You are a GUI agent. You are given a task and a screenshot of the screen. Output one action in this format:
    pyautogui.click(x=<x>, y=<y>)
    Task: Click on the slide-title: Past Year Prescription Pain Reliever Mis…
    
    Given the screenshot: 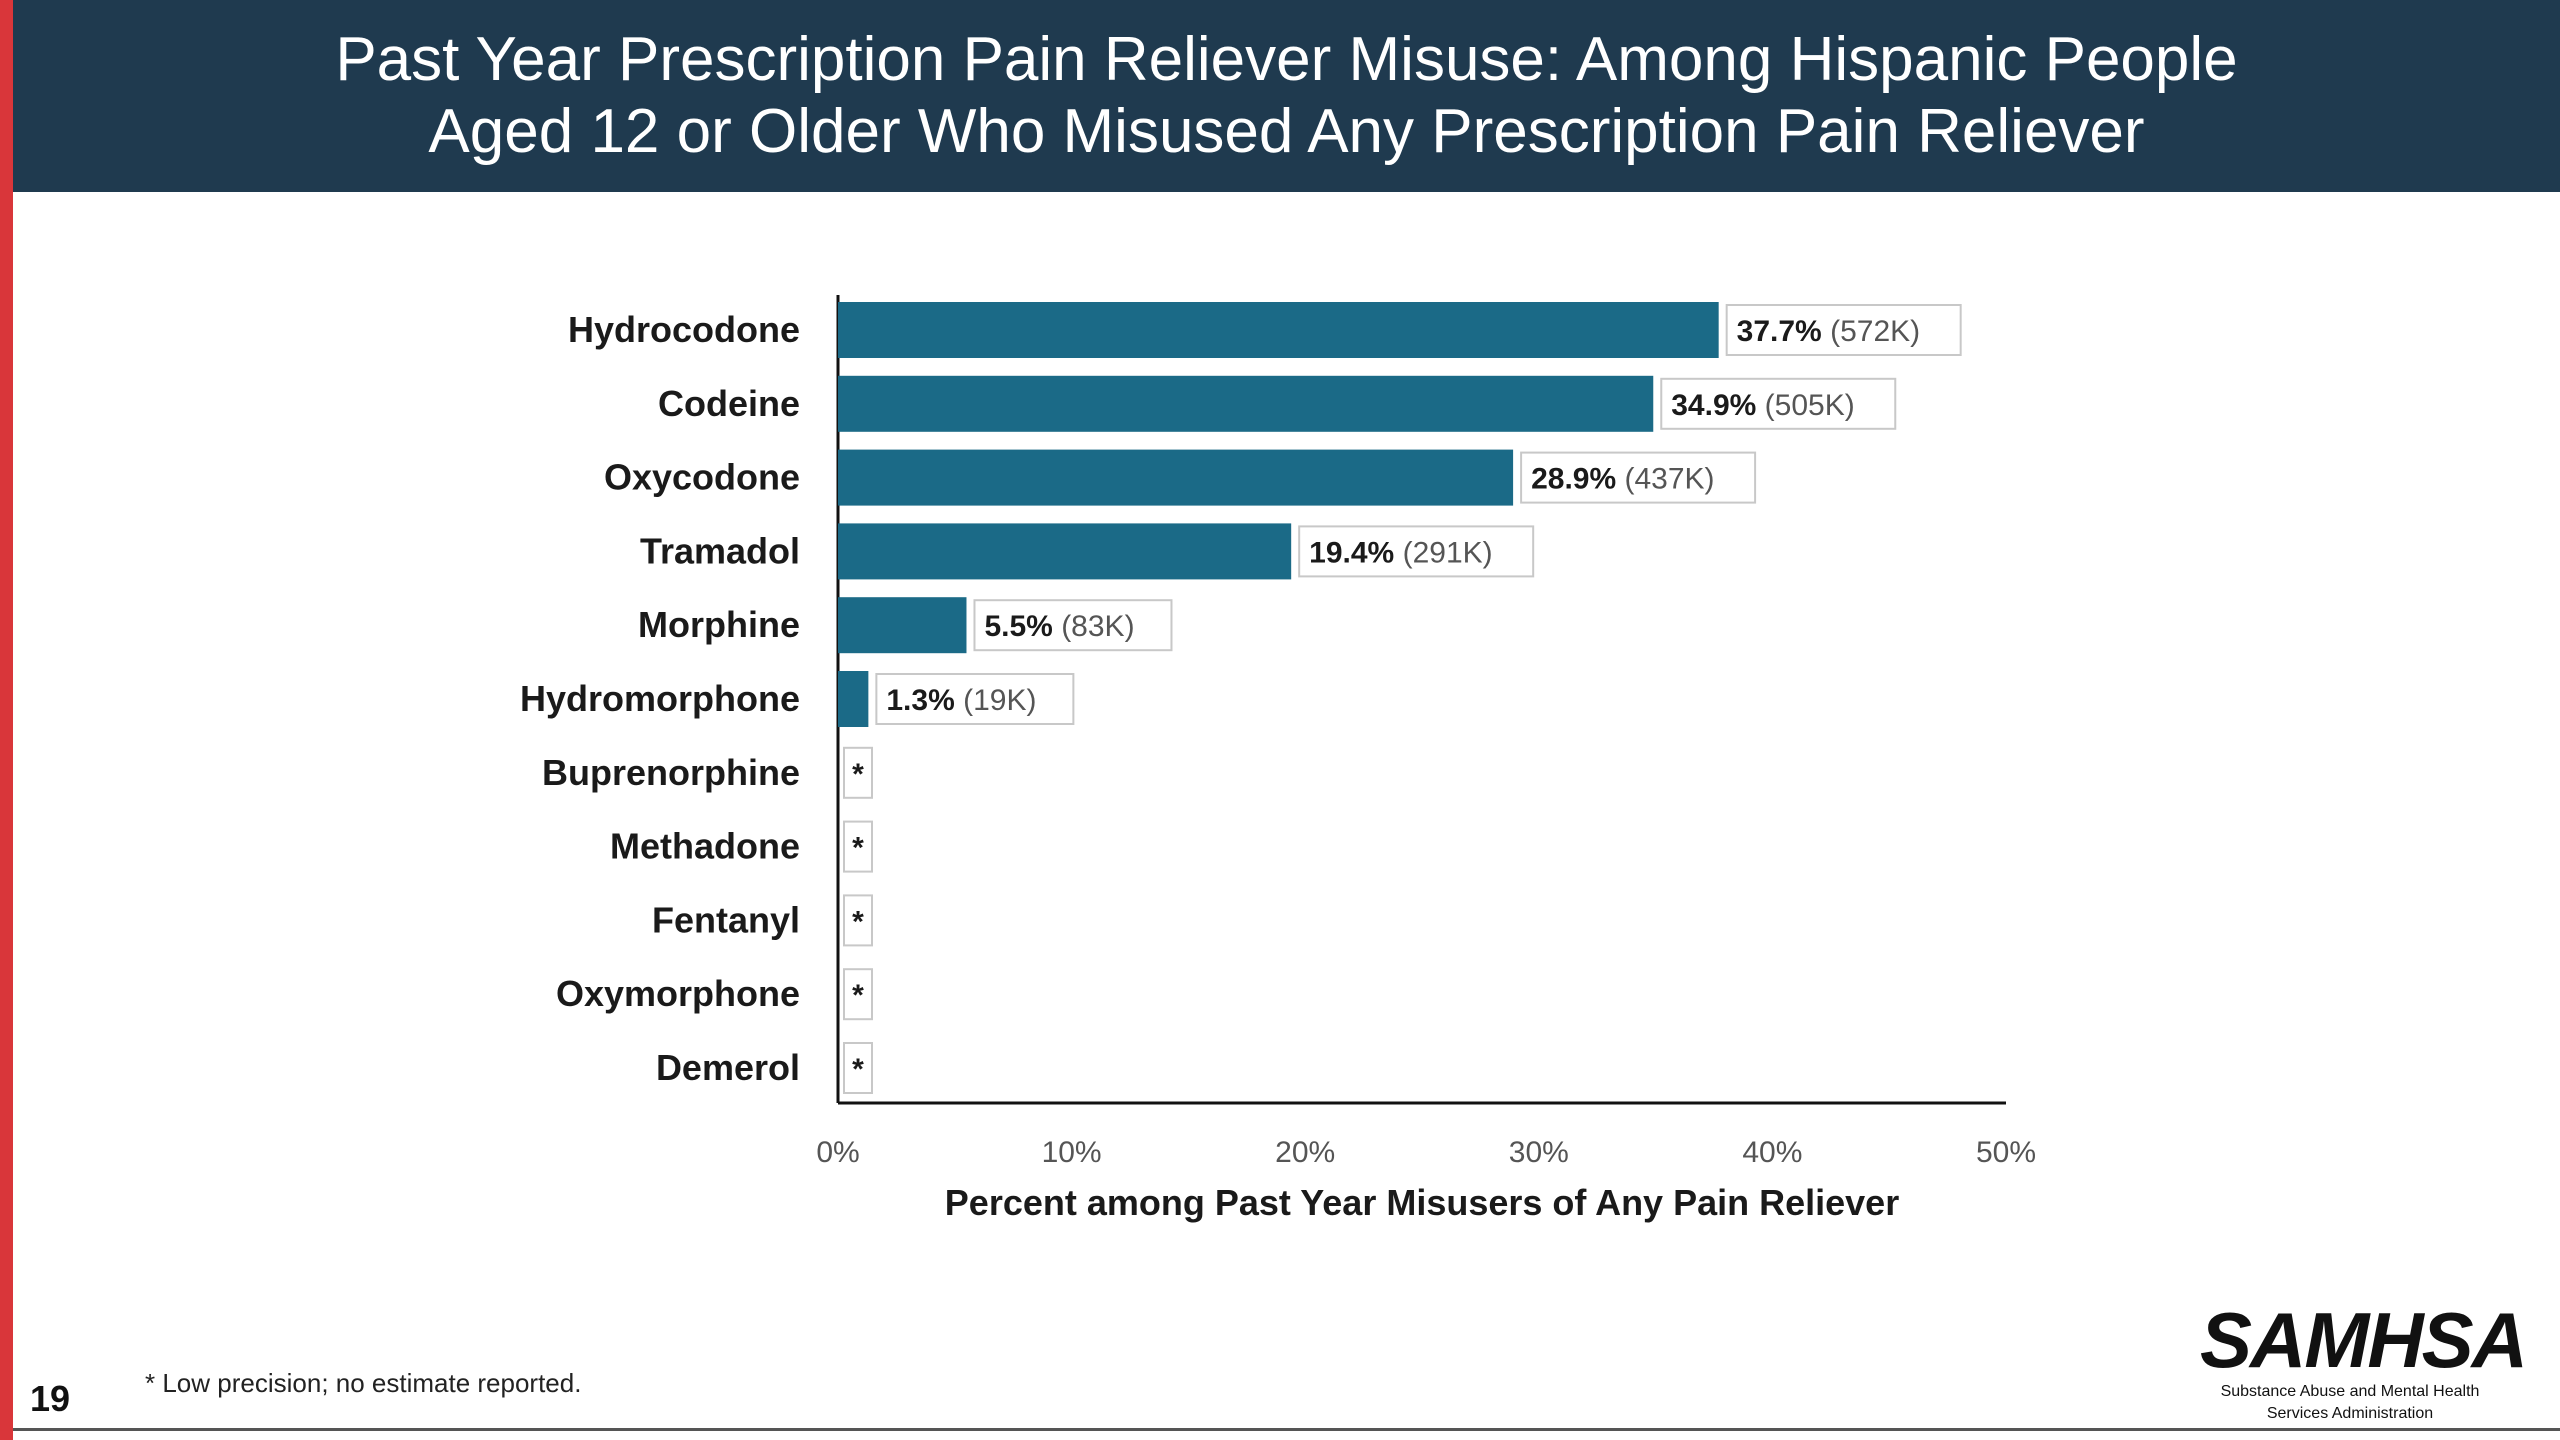 What is the action you would take?
    pyautogui.click(x=1286, y=95)
    